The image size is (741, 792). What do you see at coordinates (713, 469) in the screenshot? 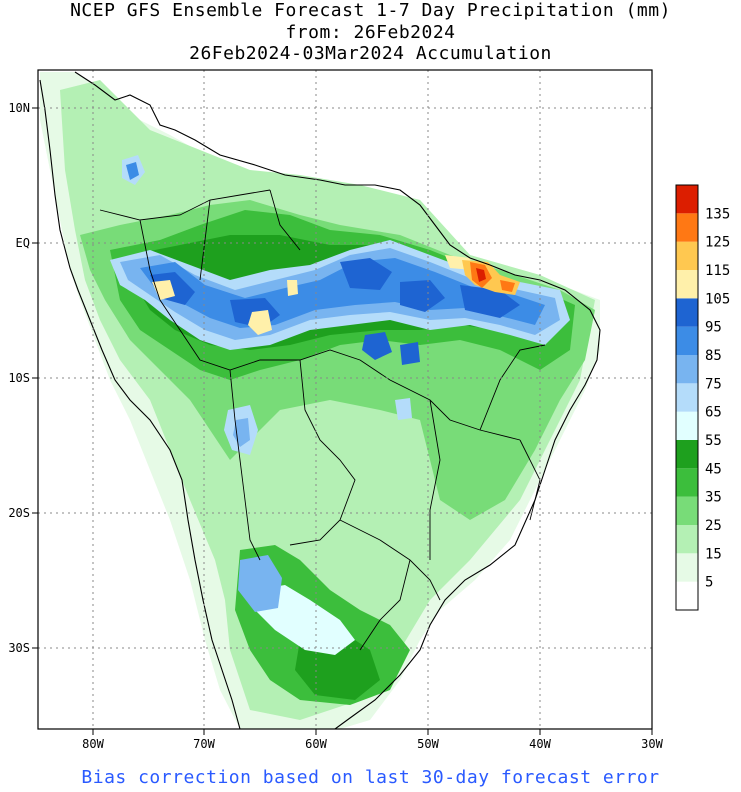
I see `colorbar-label: 45` at bounding box center [713, 469].